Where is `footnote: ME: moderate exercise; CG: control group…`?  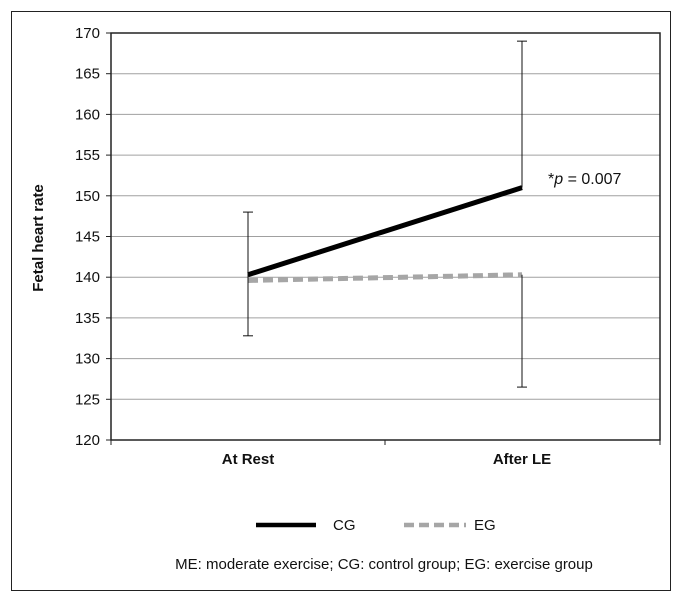
footnote: ME: moderate exercise; CG: control group… is located at coordinates (384, 564).